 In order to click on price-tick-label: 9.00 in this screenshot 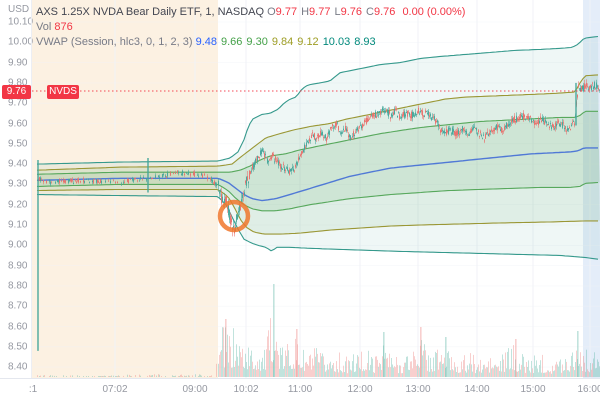, I will do `click(18, 245)`.